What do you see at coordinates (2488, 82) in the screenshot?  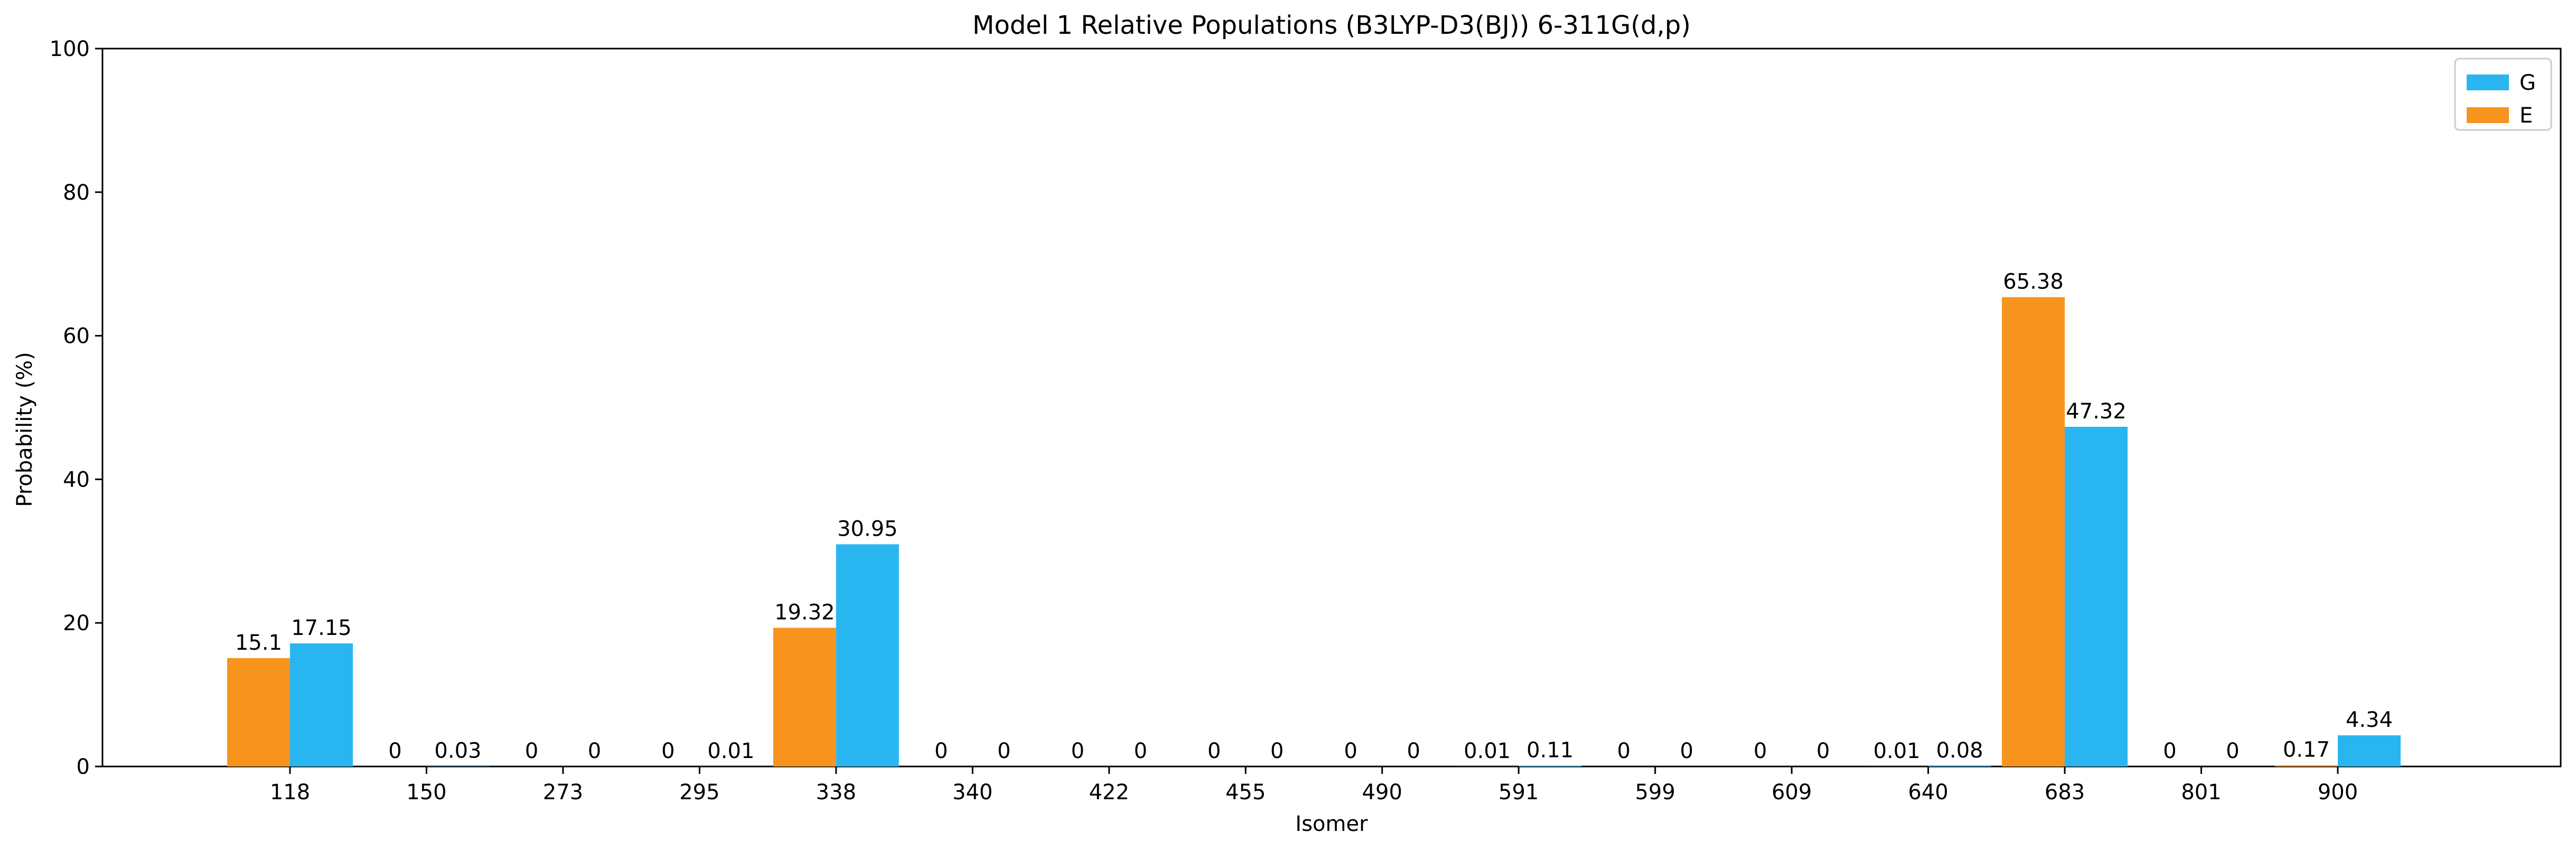 I see `legend-swatch-g` at bounding box center [2488, 82].